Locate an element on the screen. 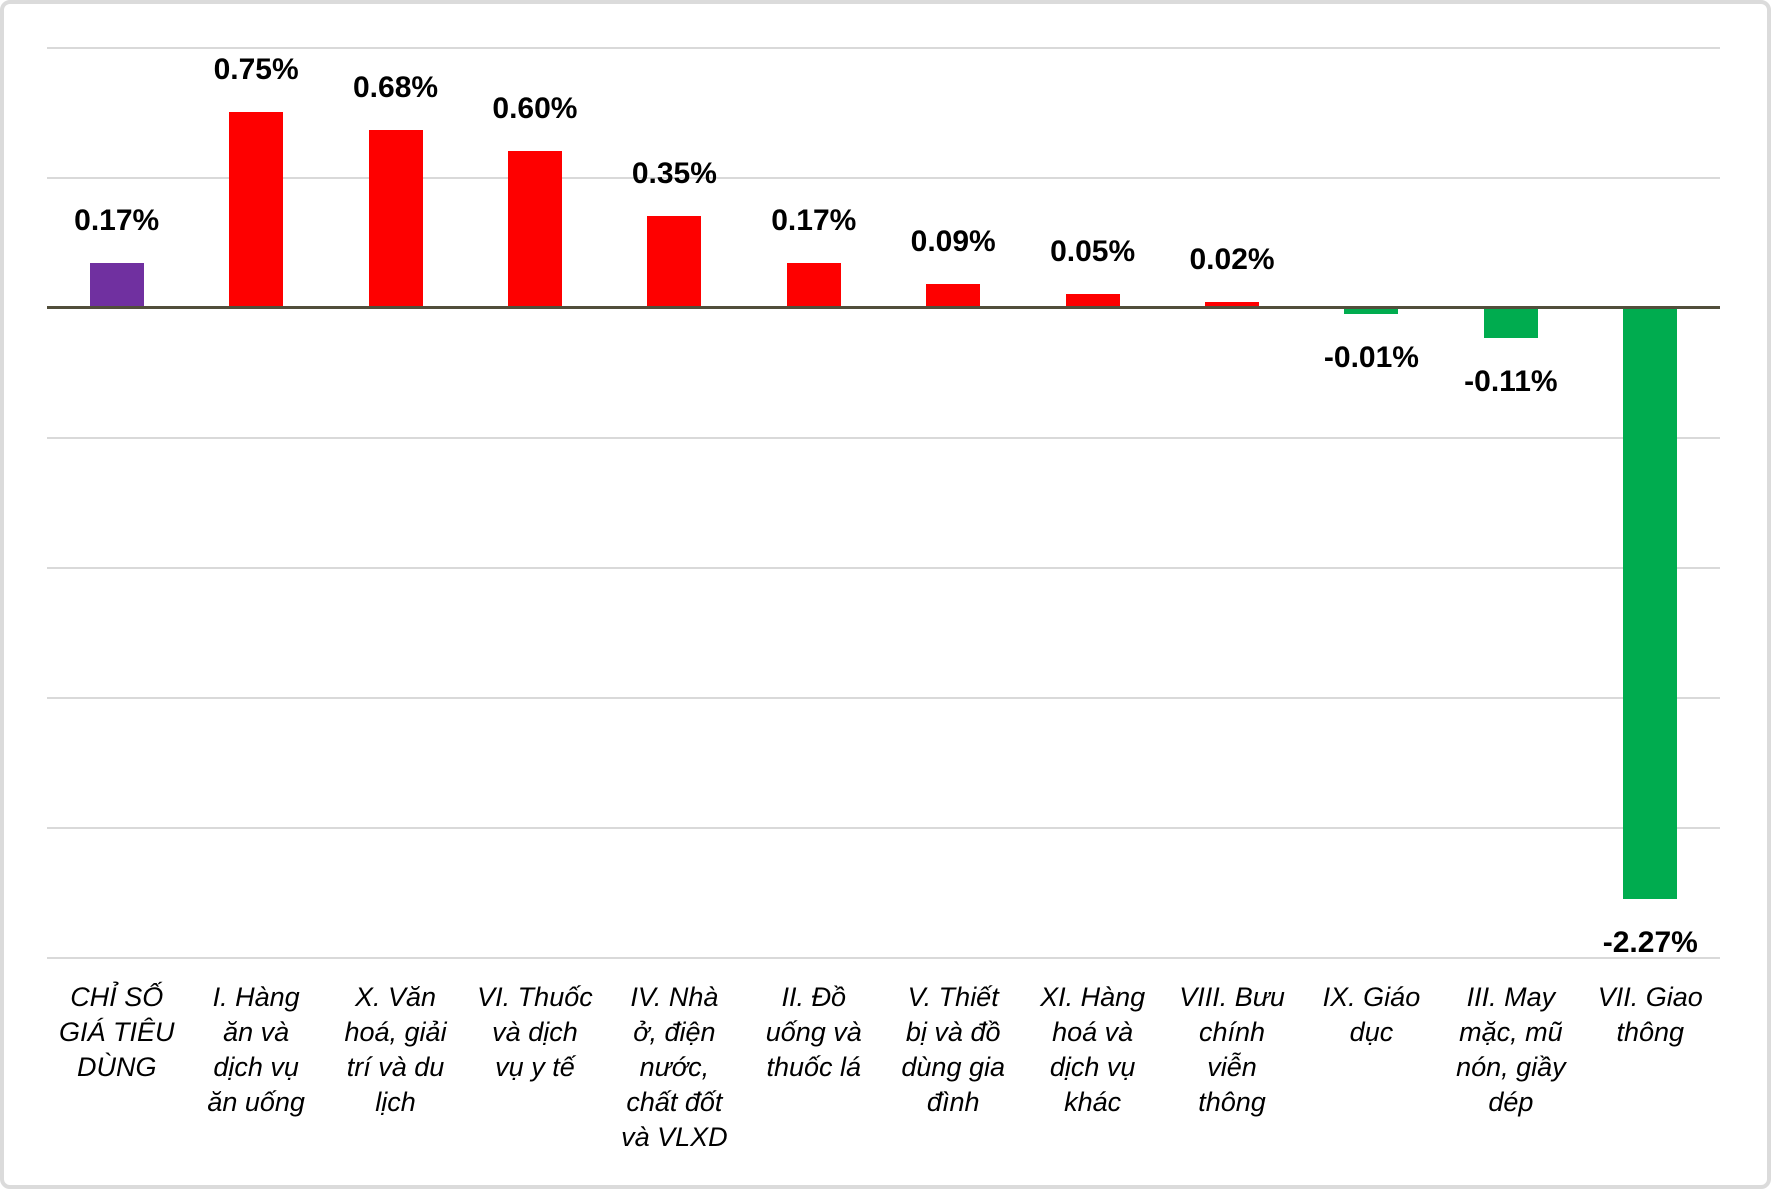  category-label-8: XI. Hàng hoá và dịch vụ khác is located at coordinates (1093, 1049).